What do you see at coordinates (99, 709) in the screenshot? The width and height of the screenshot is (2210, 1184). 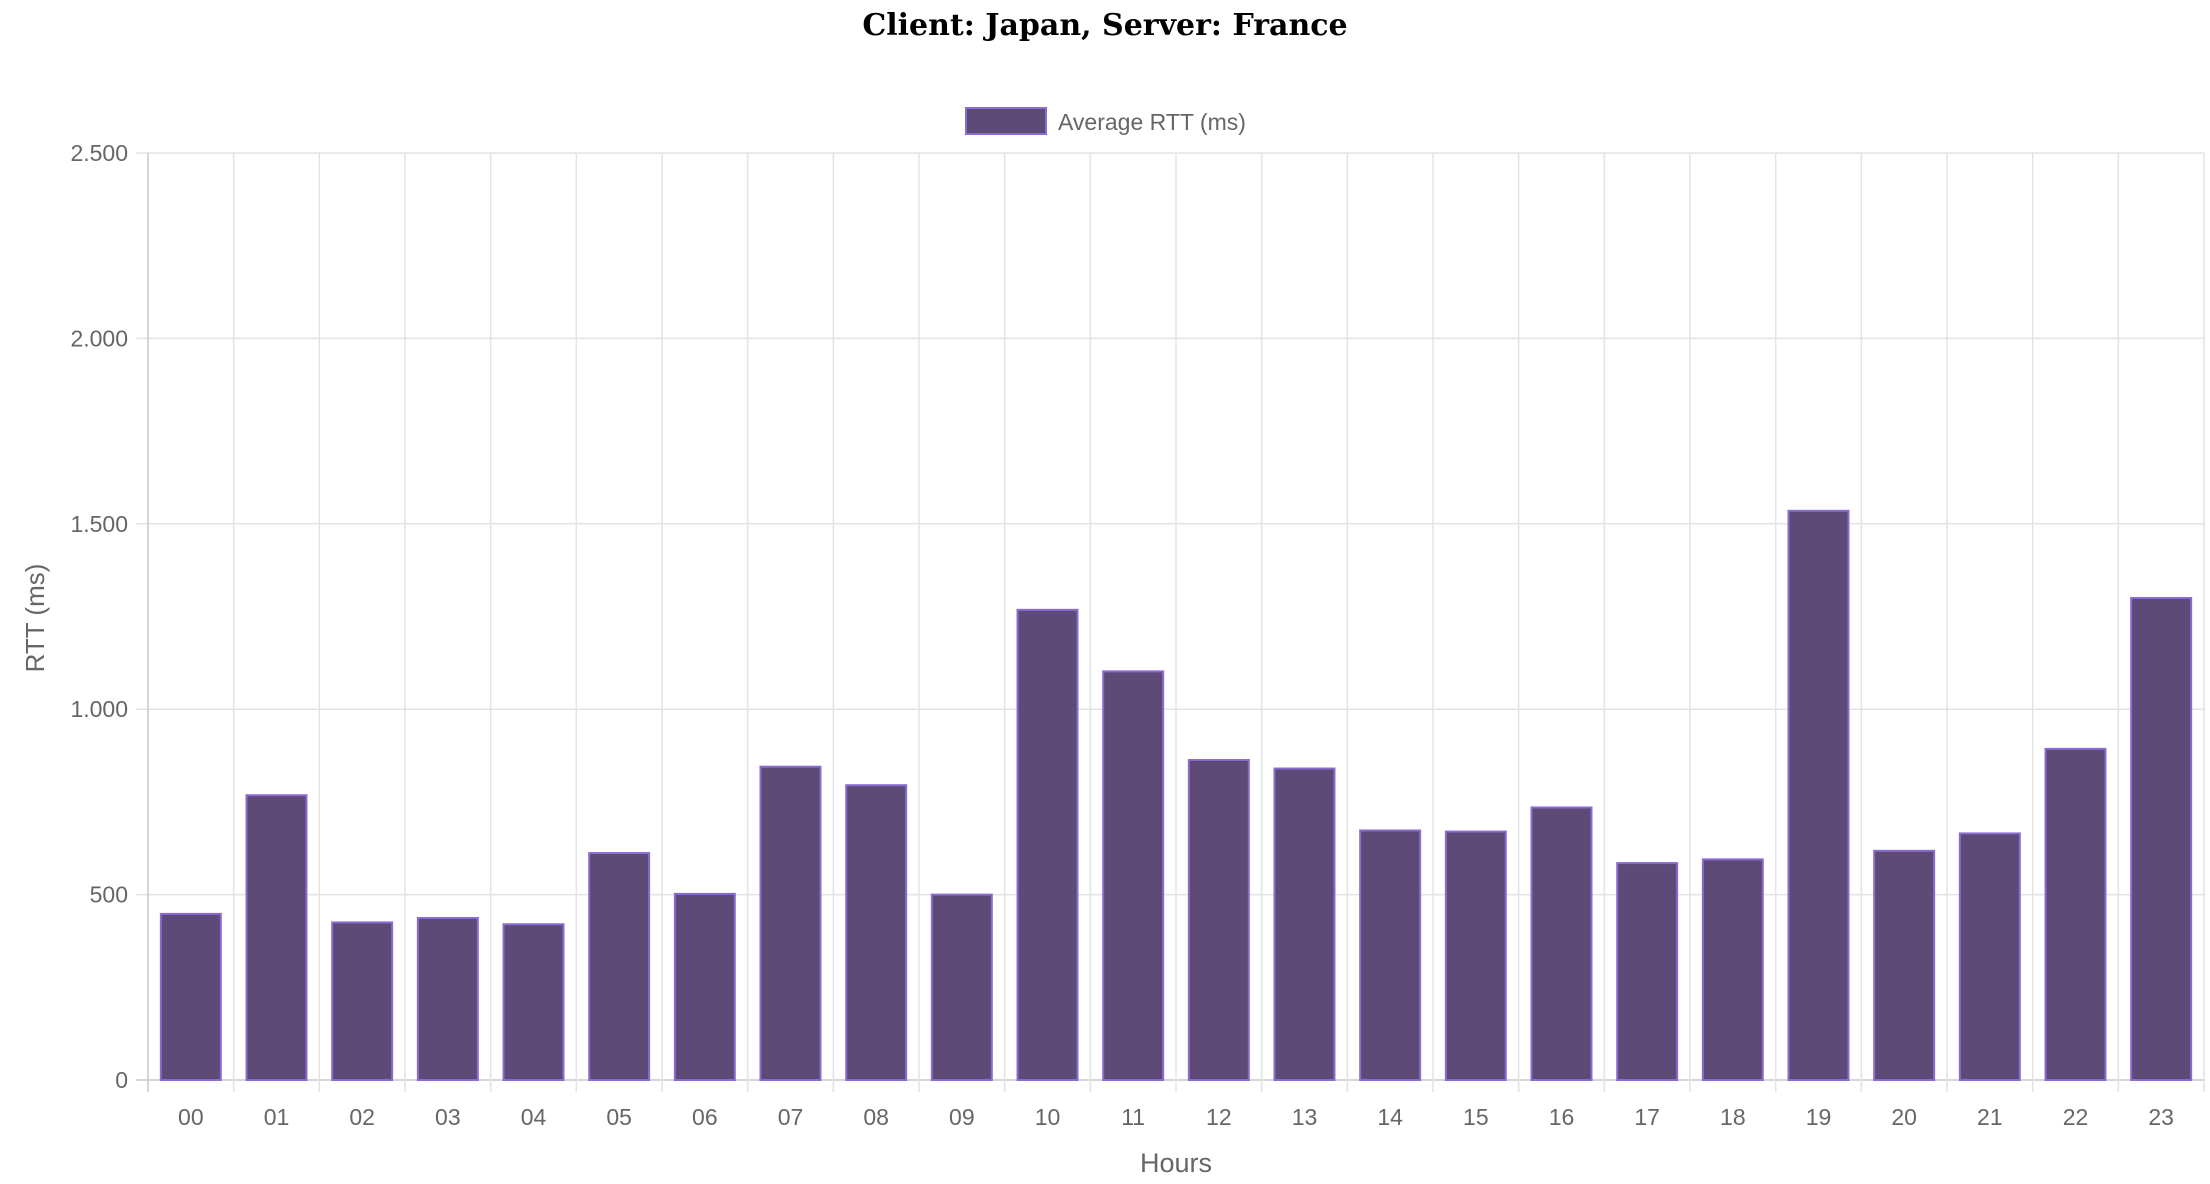 I see `y-tick-label: 1.000` at bounding box center [99, 709].